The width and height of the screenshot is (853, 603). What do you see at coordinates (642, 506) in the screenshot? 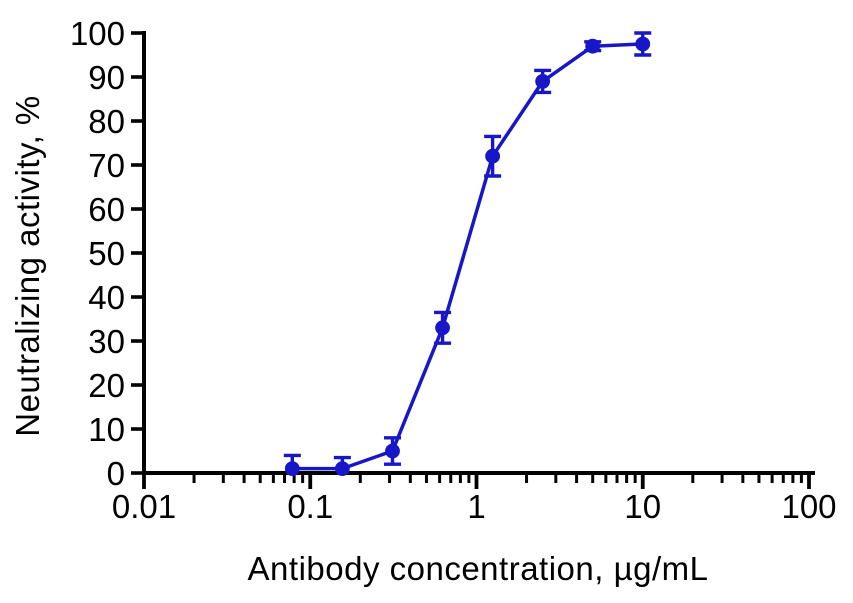
I see `x-tick-label: 10` at bounding box center [642, 506].